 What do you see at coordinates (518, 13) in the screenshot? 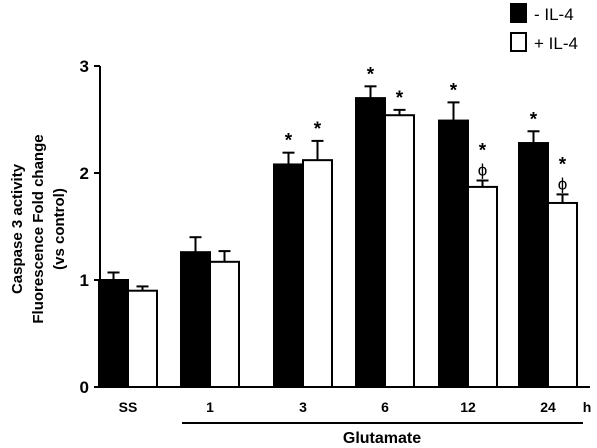
I see `legend-swatch-minus-il4` at bounding box center [518, 13].